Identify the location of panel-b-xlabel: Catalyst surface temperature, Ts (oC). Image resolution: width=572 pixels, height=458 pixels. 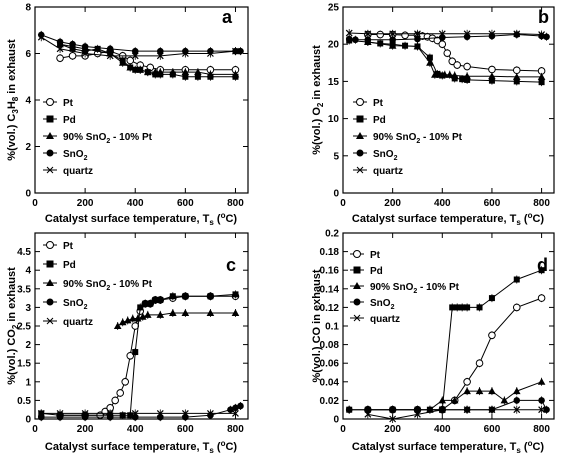
(448, 219).